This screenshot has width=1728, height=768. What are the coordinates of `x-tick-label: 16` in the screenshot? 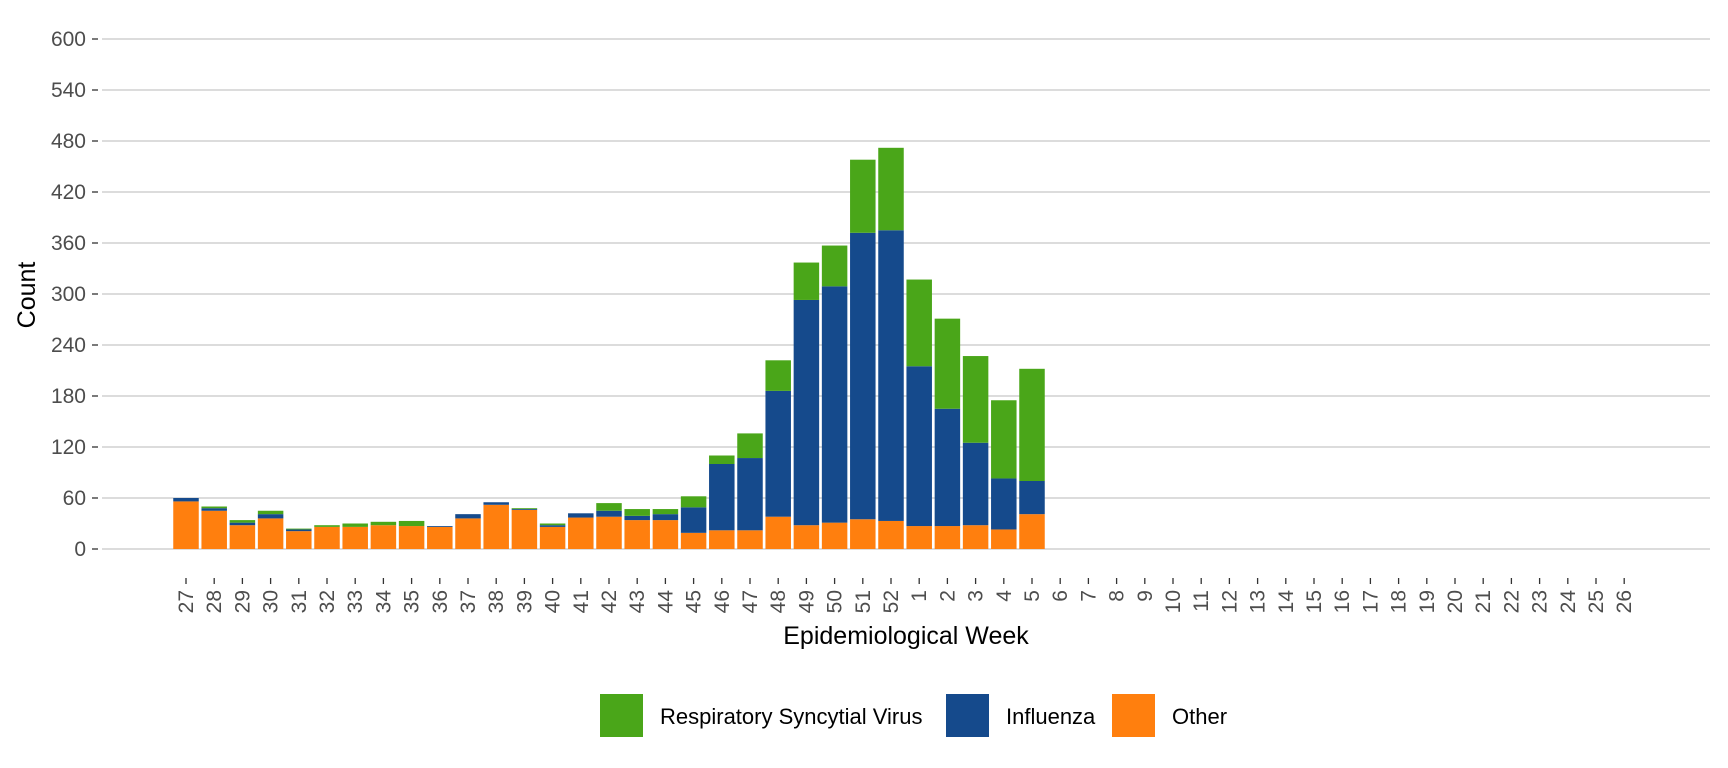 It's located at (1342, 601).